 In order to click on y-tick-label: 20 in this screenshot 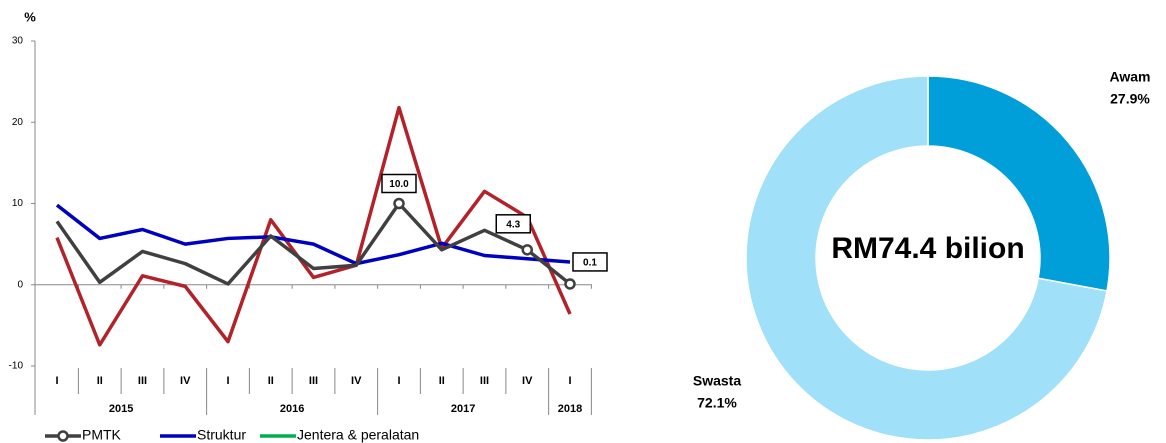, I will do `click(18, 122)`.